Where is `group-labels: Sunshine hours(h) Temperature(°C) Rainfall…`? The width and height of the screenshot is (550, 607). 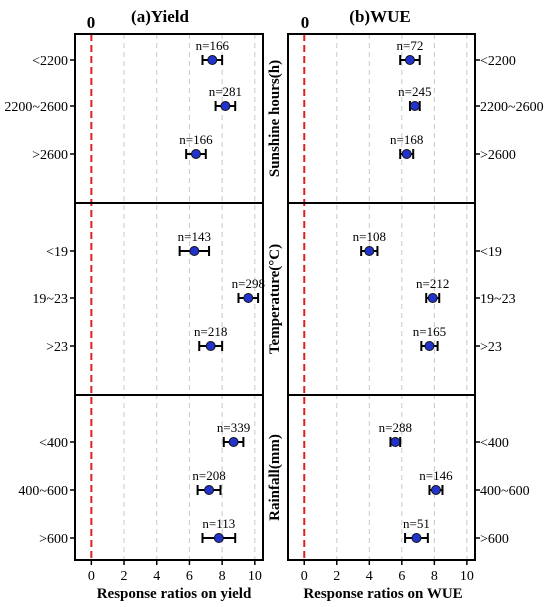
group-labels: Sunshine hours(h) Temperature(°C) Rainfall… is located at coordinates (275, 290).